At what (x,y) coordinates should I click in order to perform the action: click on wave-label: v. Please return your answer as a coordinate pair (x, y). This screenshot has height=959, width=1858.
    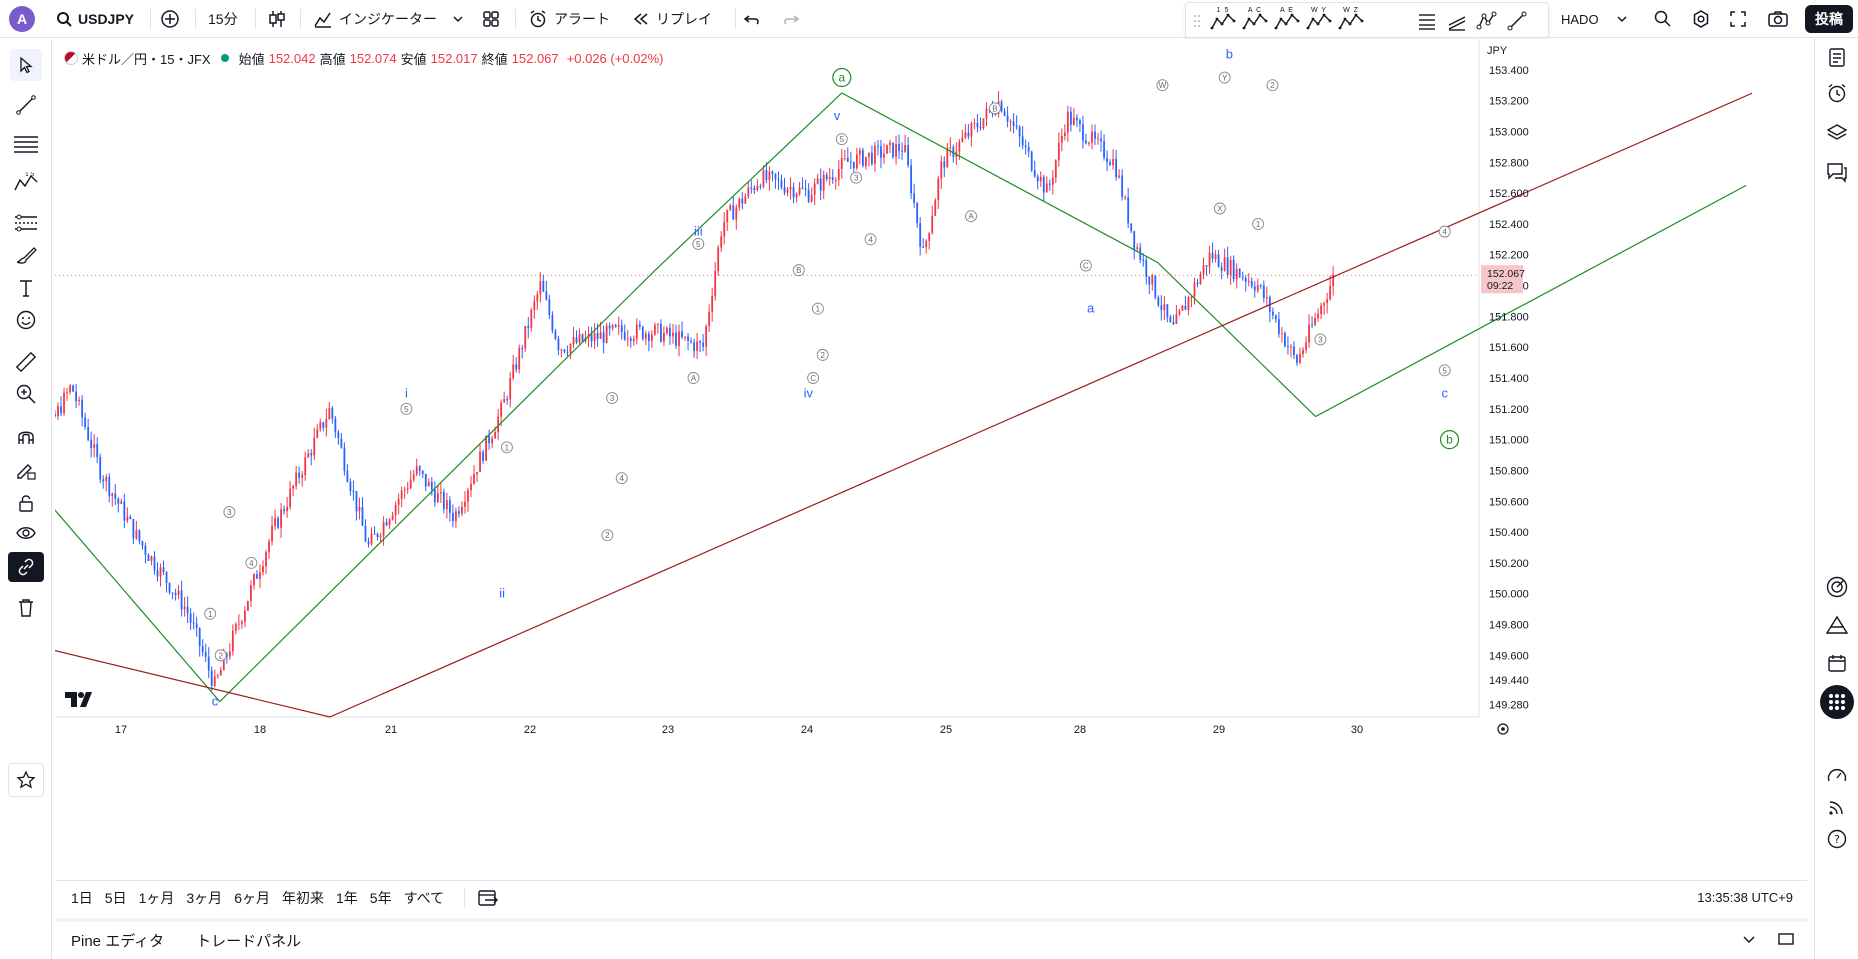
    Looking at the image, I should click on (837, 115).